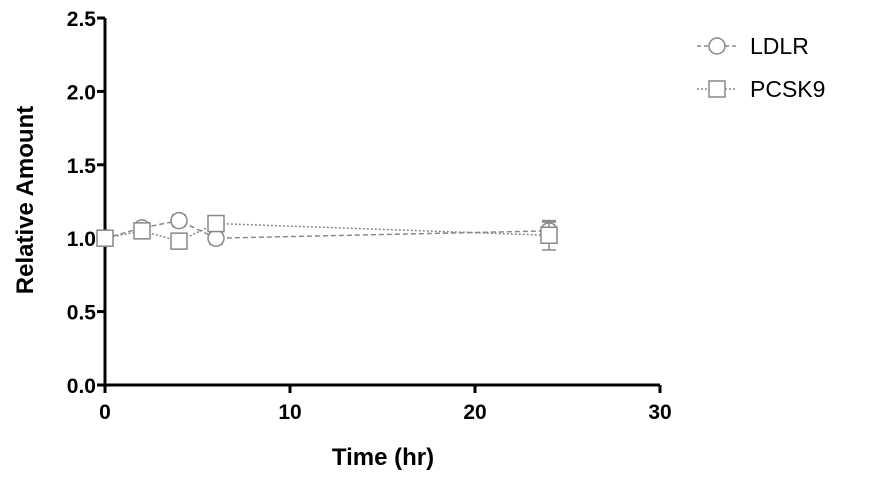 This screenshot has width=870, height=479. What do you see at coordinates (761, 67) in the screenshot?
I see `legend: LDLR PCSK9` at bounding box center [761, 67].